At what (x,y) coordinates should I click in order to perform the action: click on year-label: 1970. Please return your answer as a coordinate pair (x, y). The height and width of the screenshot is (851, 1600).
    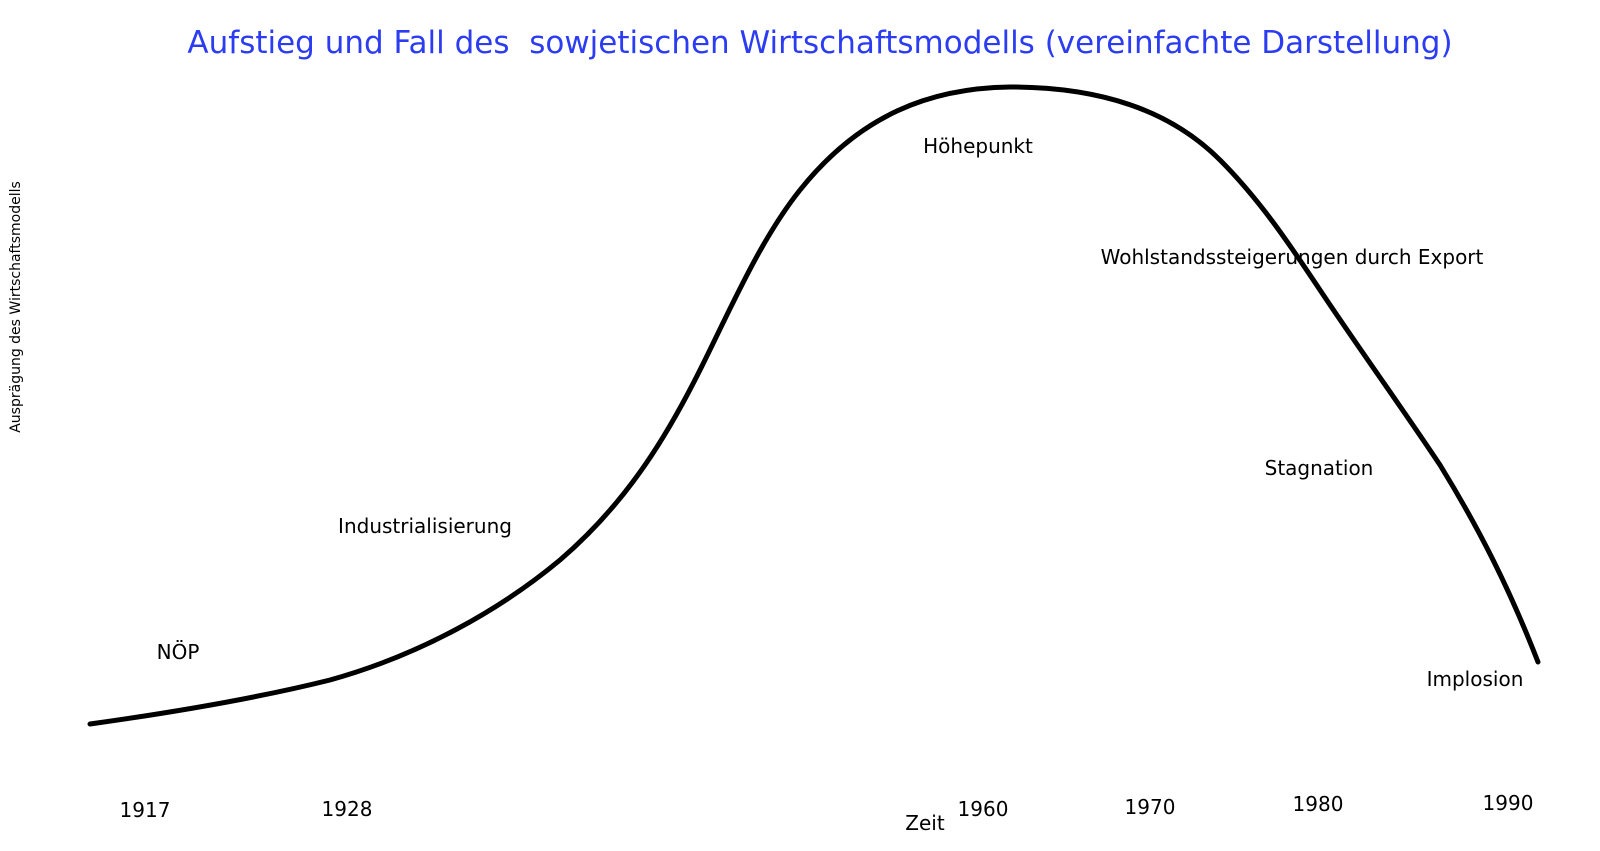
    Looking at the image, I should click on (1150, 807).